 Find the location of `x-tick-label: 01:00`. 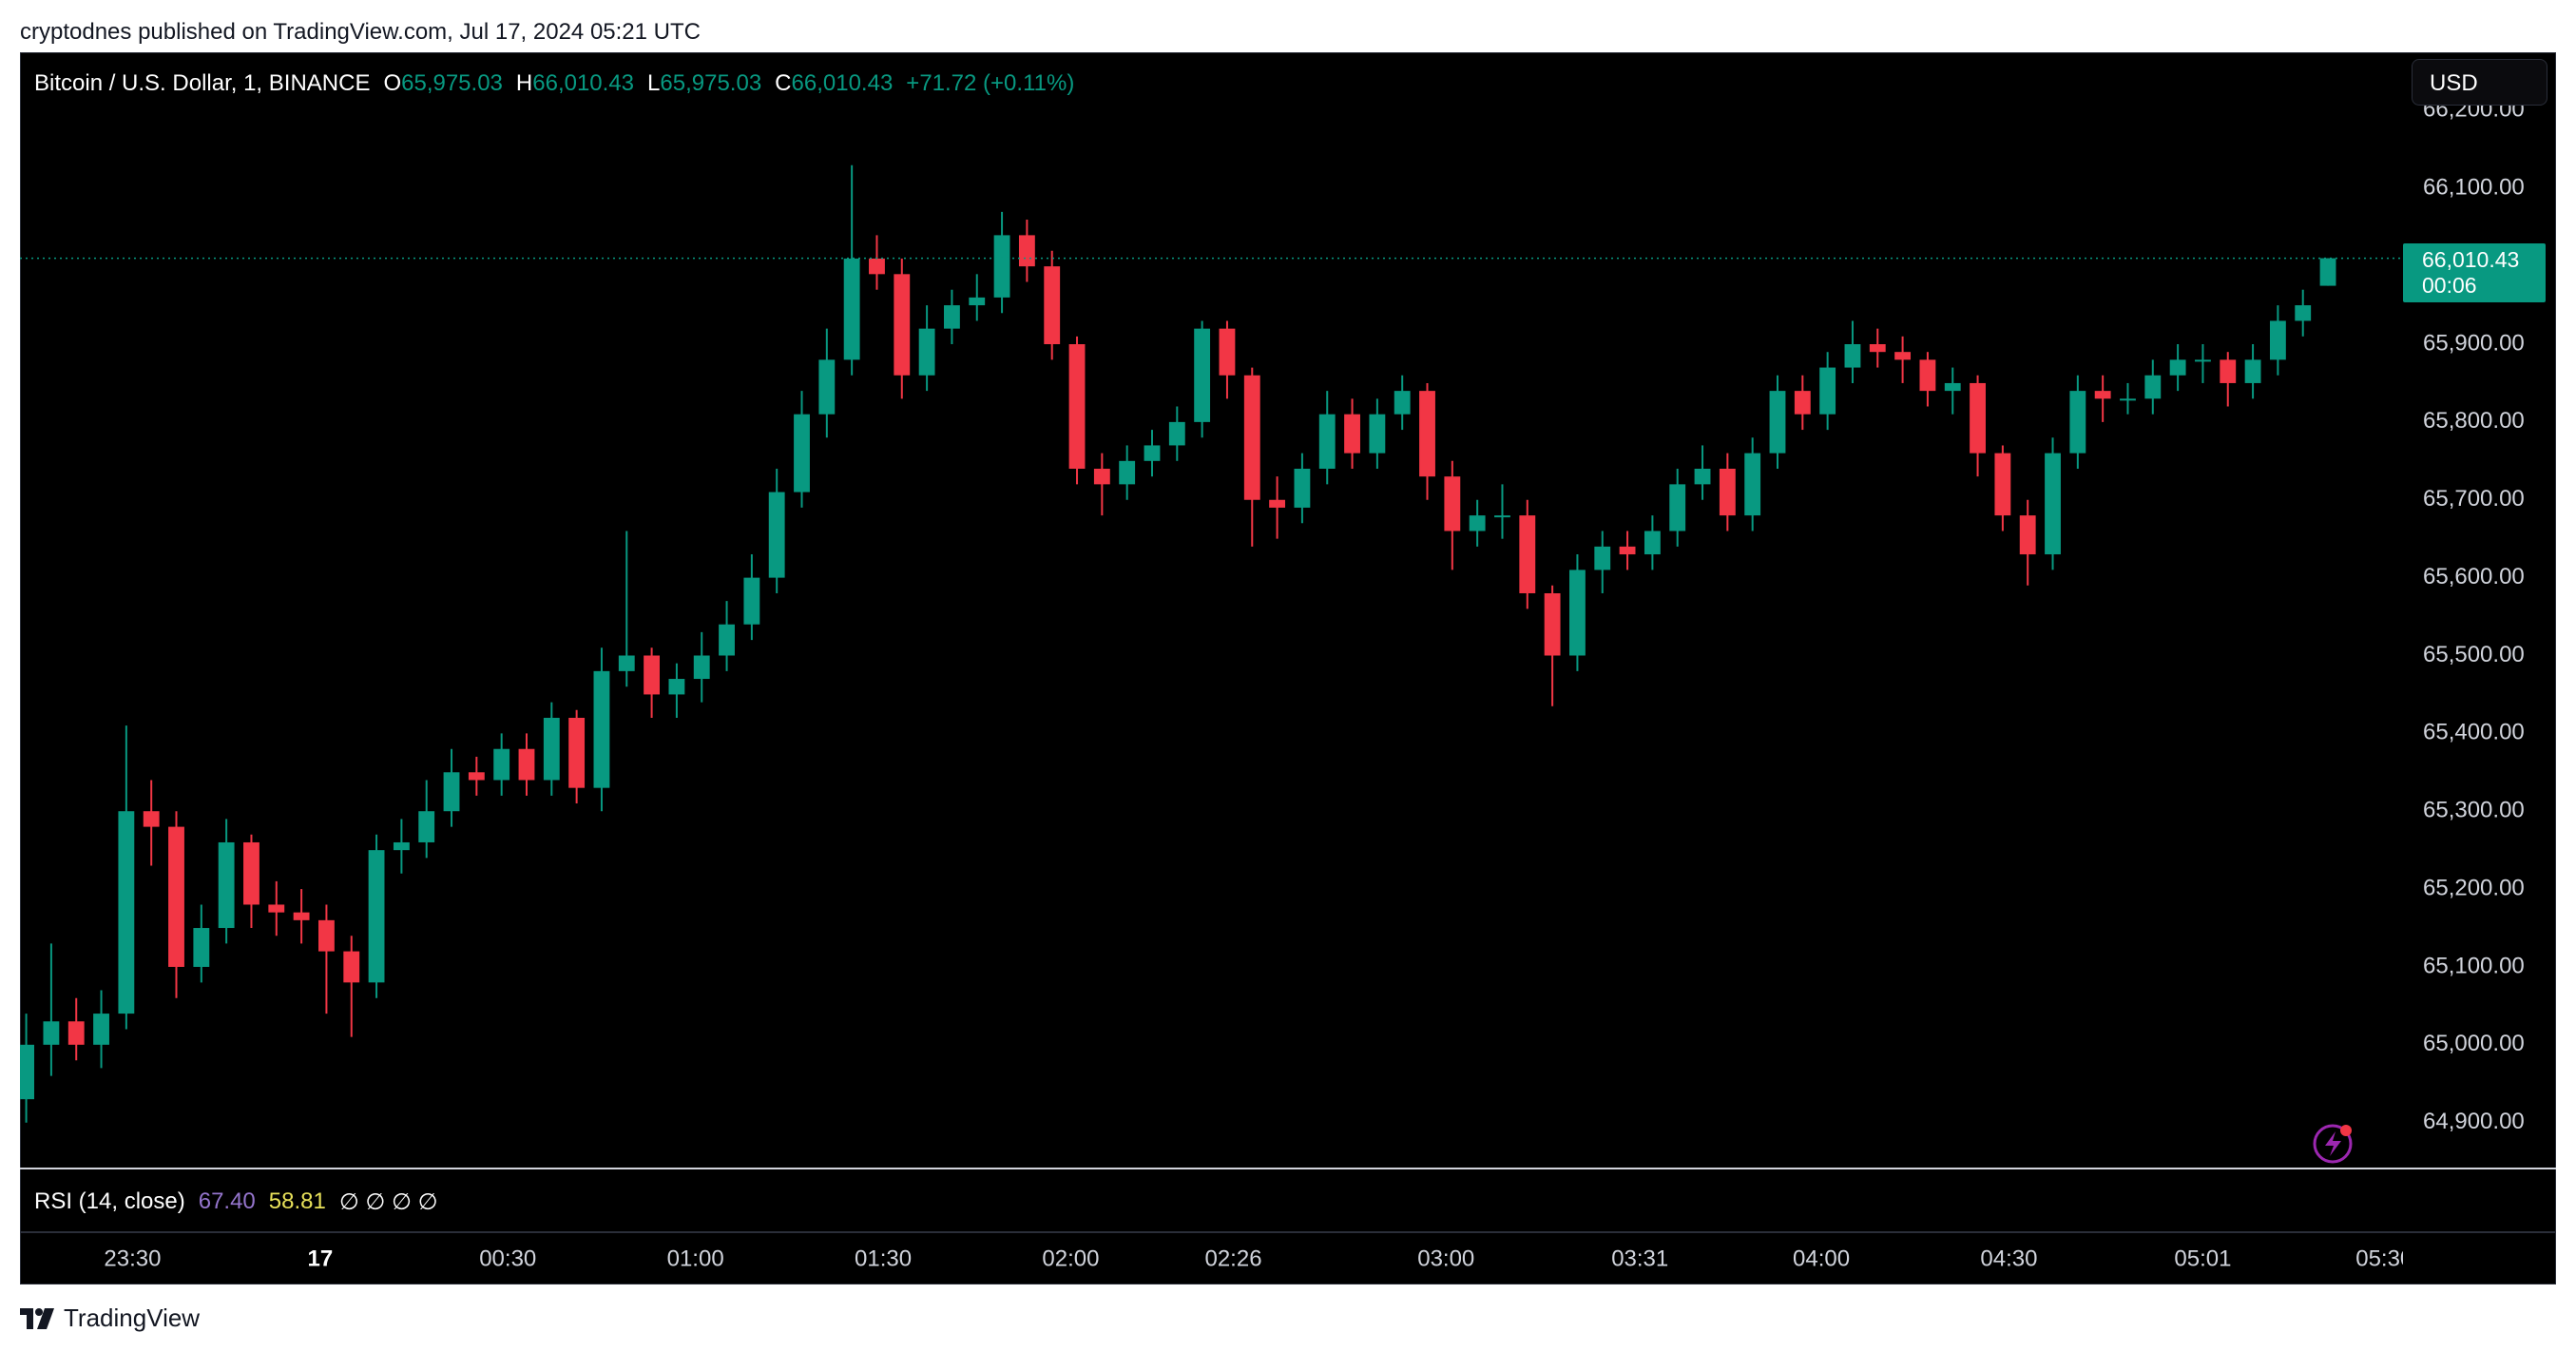

x-tick-label: 01:00 is located at coordinates (696, 1258).